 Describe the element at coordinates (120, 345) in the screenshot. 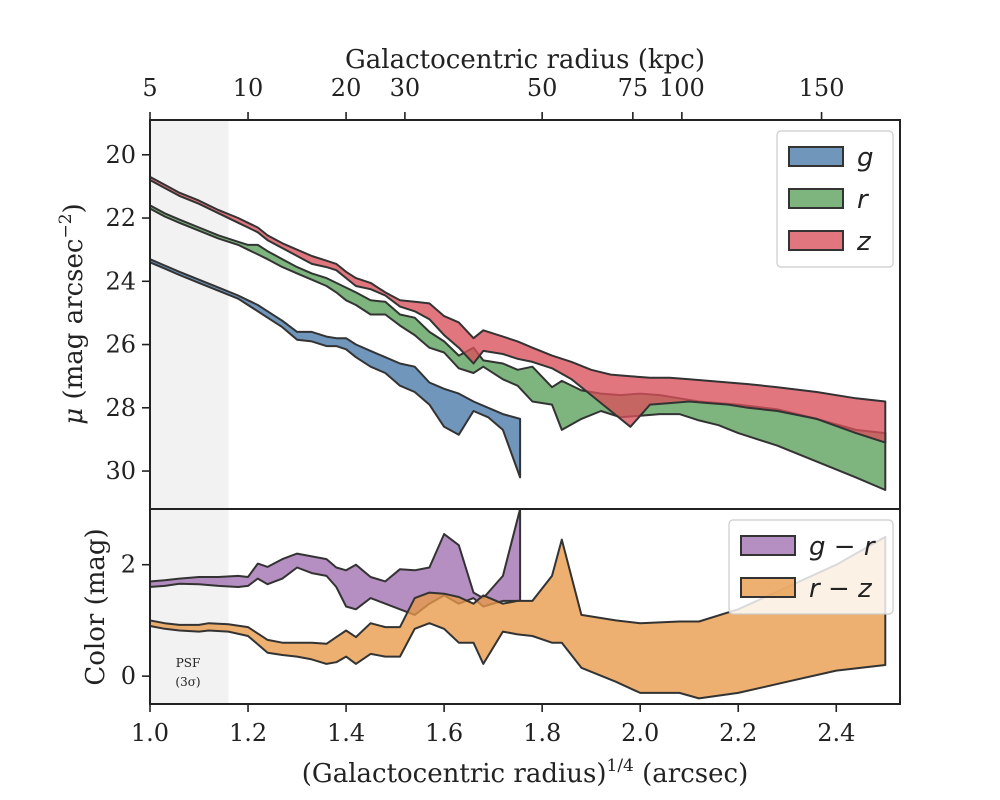

I see `y-tick-label: 26` at that location.